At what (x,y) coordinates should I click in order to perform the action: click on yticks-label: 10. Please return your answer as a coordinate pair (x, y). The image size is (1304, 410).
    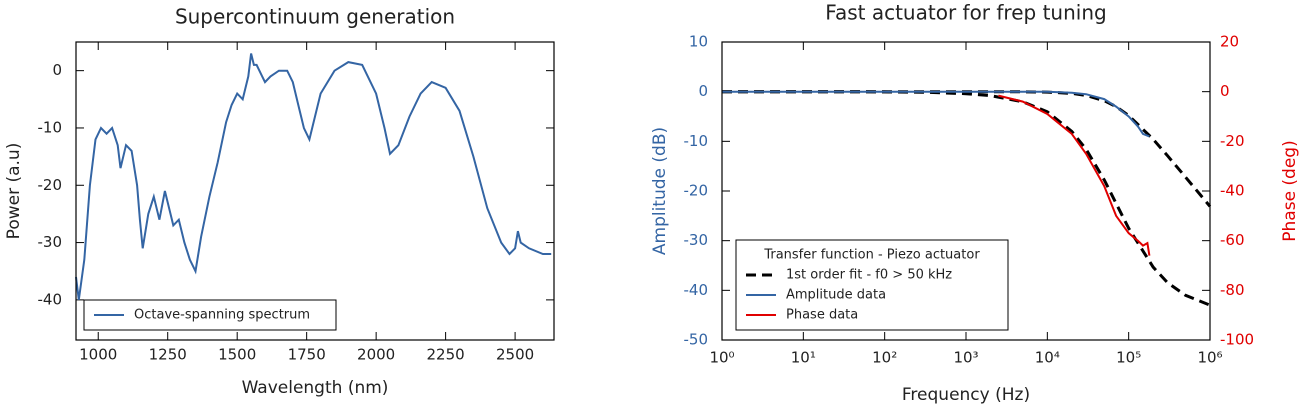
    Looking at the image, I should click on (698, 42).